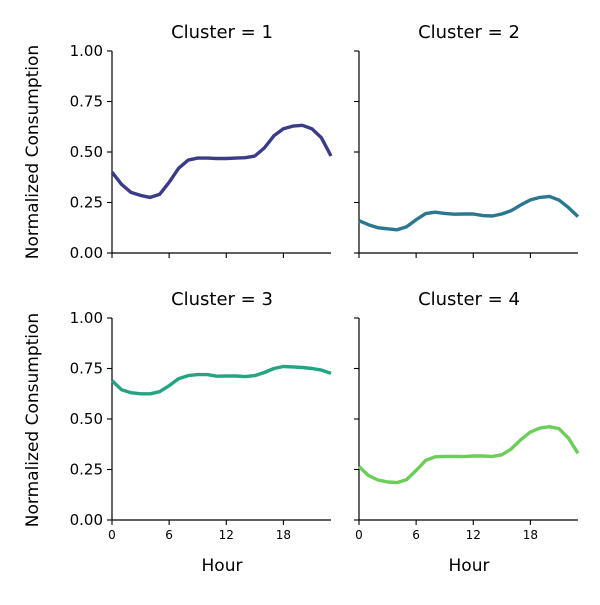 The image size is (600, 605). I want to click on panel-title: Cluster = 1, so click(222, 32).